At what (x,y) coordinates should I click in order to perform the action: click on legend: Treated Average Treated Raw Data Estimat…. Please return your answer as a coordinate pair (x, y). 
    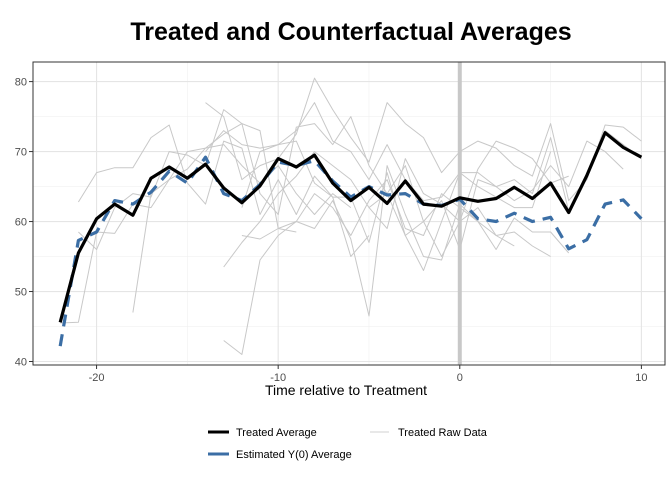
    Looking at the image, I should click on (348, 444).